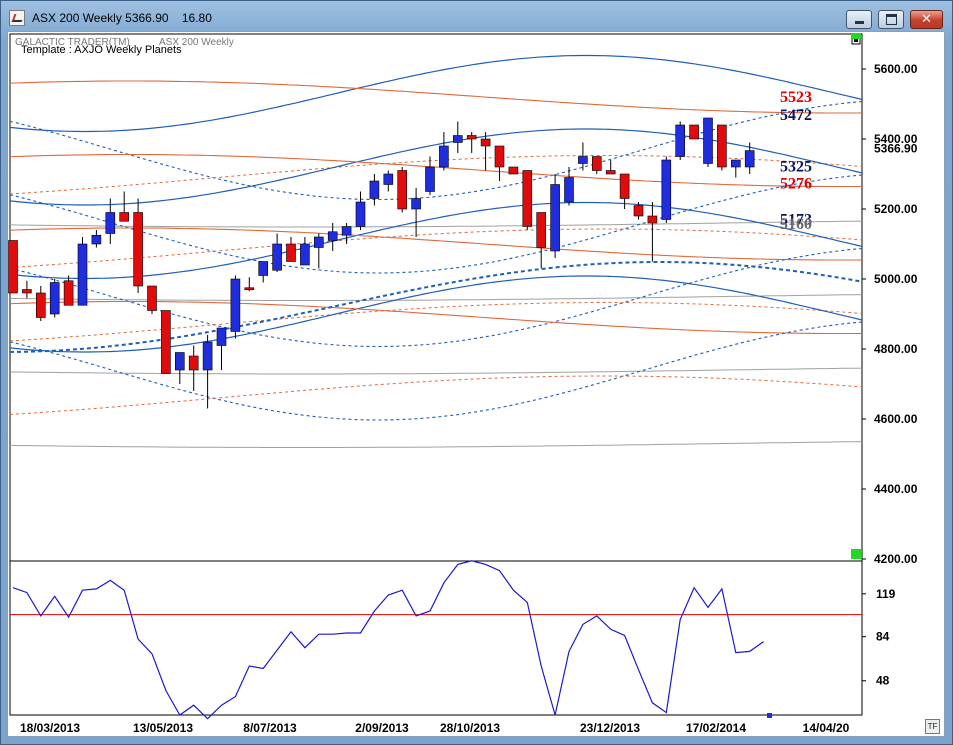 This screenshot has width=953, height=745. I want to click on oscillator-tick-label: 48, so click(883, 681).